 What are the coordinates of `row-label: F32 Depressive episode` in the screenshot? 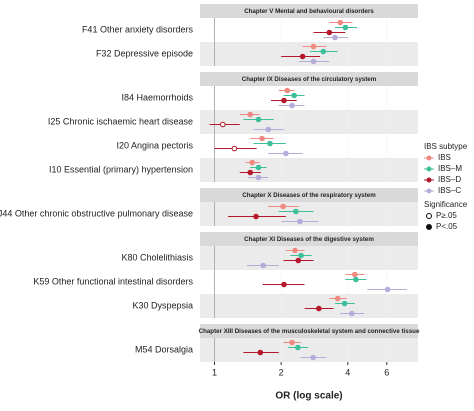 It's located at (144, 53).